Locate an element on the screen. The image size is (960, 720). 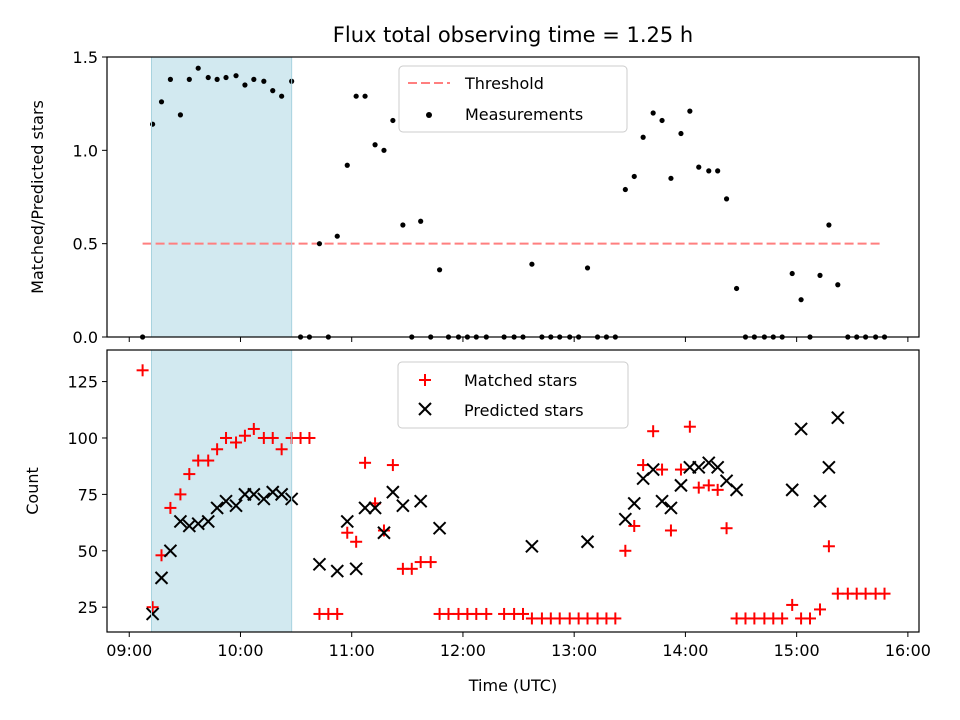
legend-matched-swatch is located at coordinates (425, 380).